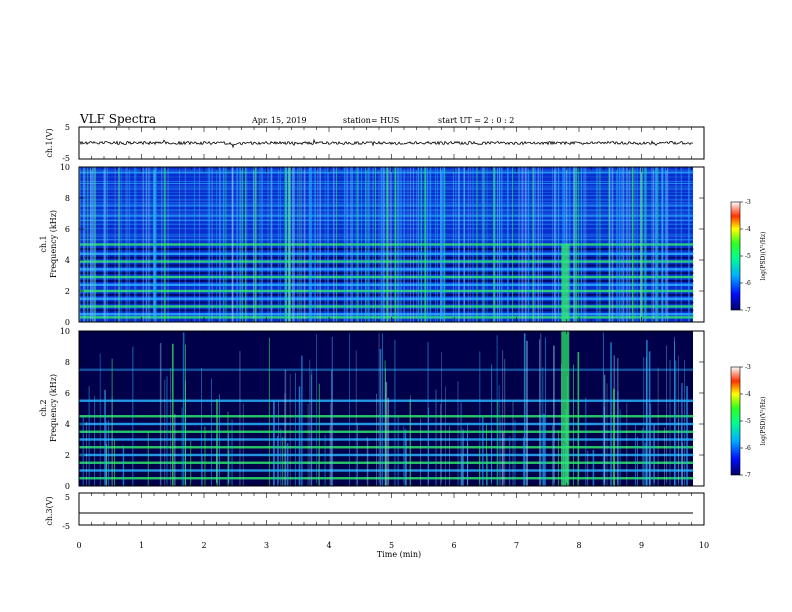  What do you see at coordinates (704, 545) in the screenshot?
I see `x-tick-label: 10` at bounding box center [704, 545].